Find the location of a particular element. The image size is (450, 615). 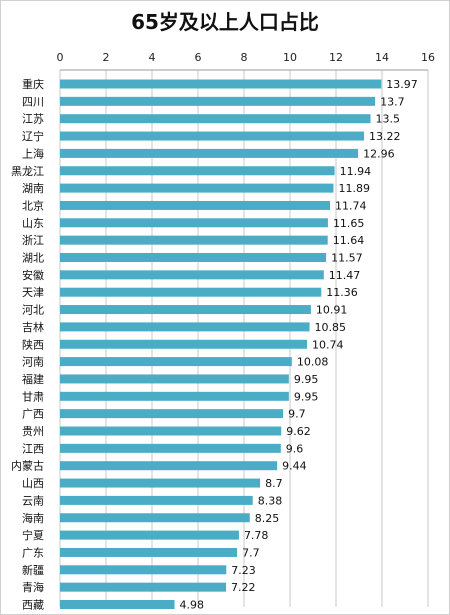

x-tick-label: 0 is located at coordinates (60, 57).